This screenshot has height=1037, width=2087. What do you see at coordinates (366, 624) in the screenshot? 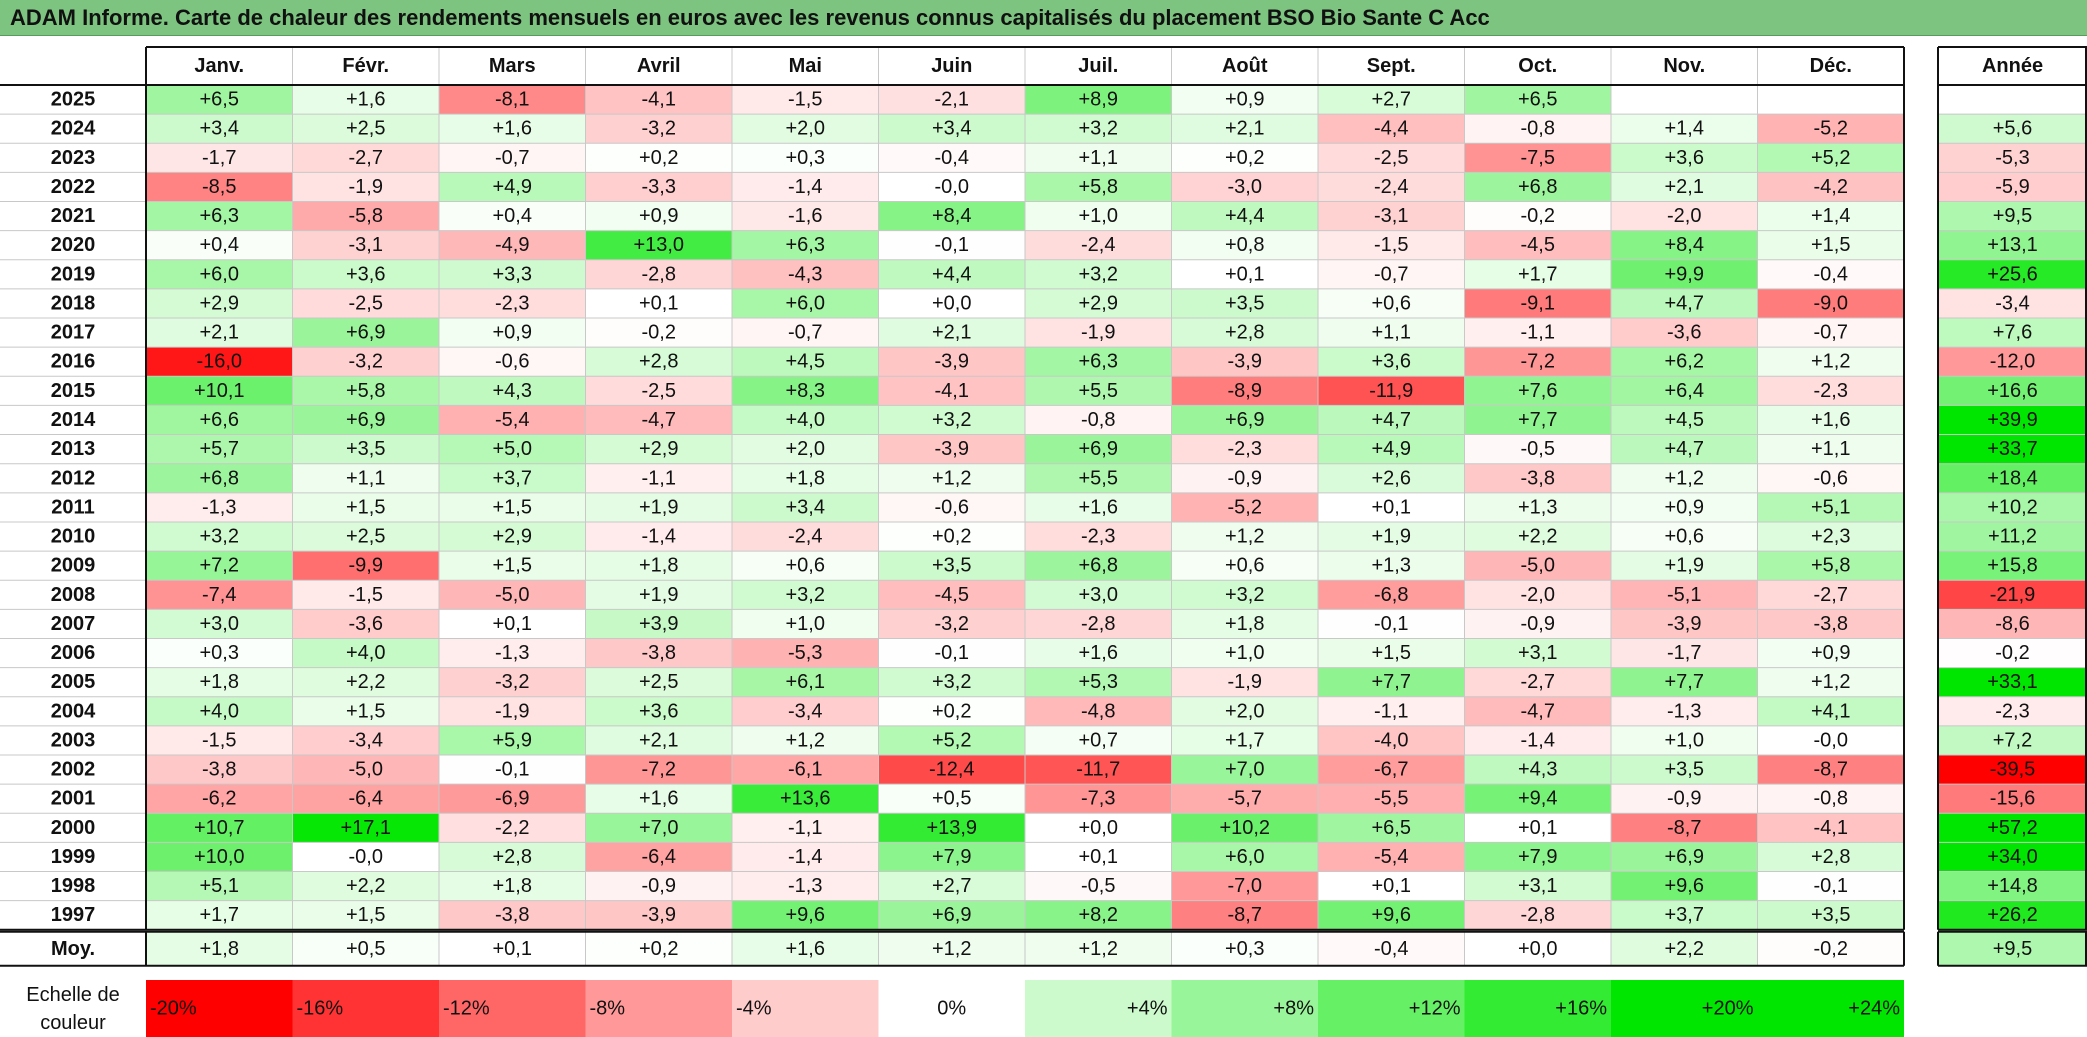
I see `heat-cell-value: -3,6` at bounding box center [366, 624].